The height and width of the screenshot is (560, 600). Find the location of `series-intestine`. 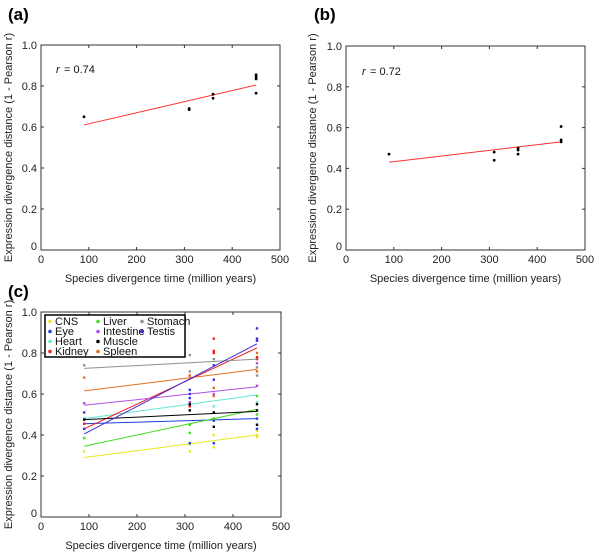

series-intestine is located at coordinates (171, 384).